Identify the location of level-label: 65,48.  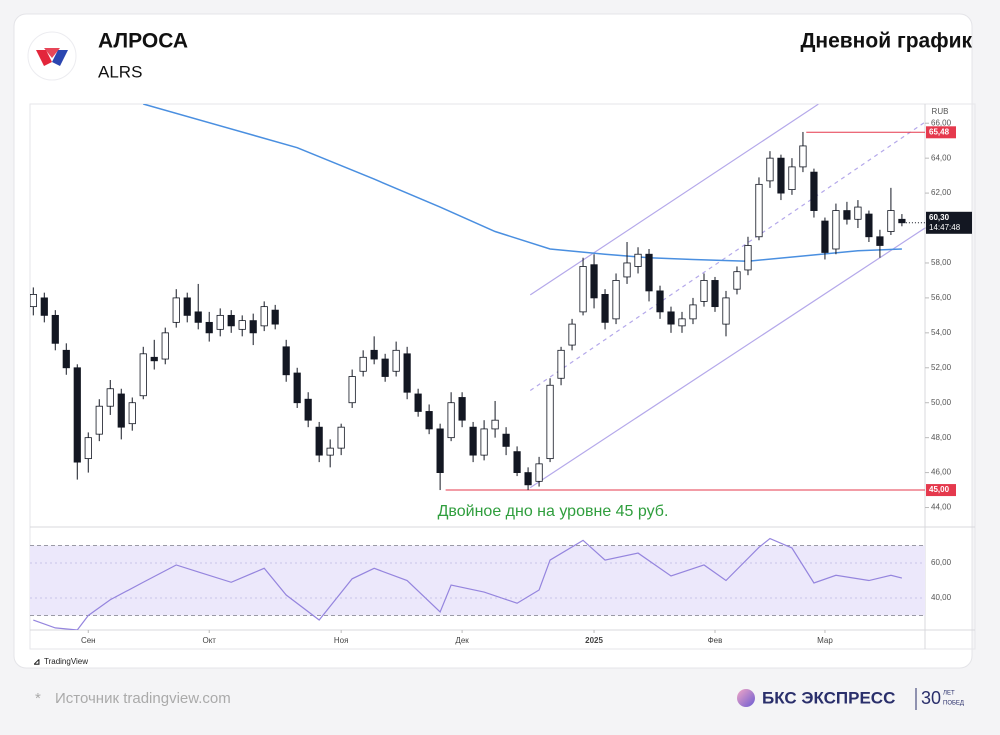
(939, 131).